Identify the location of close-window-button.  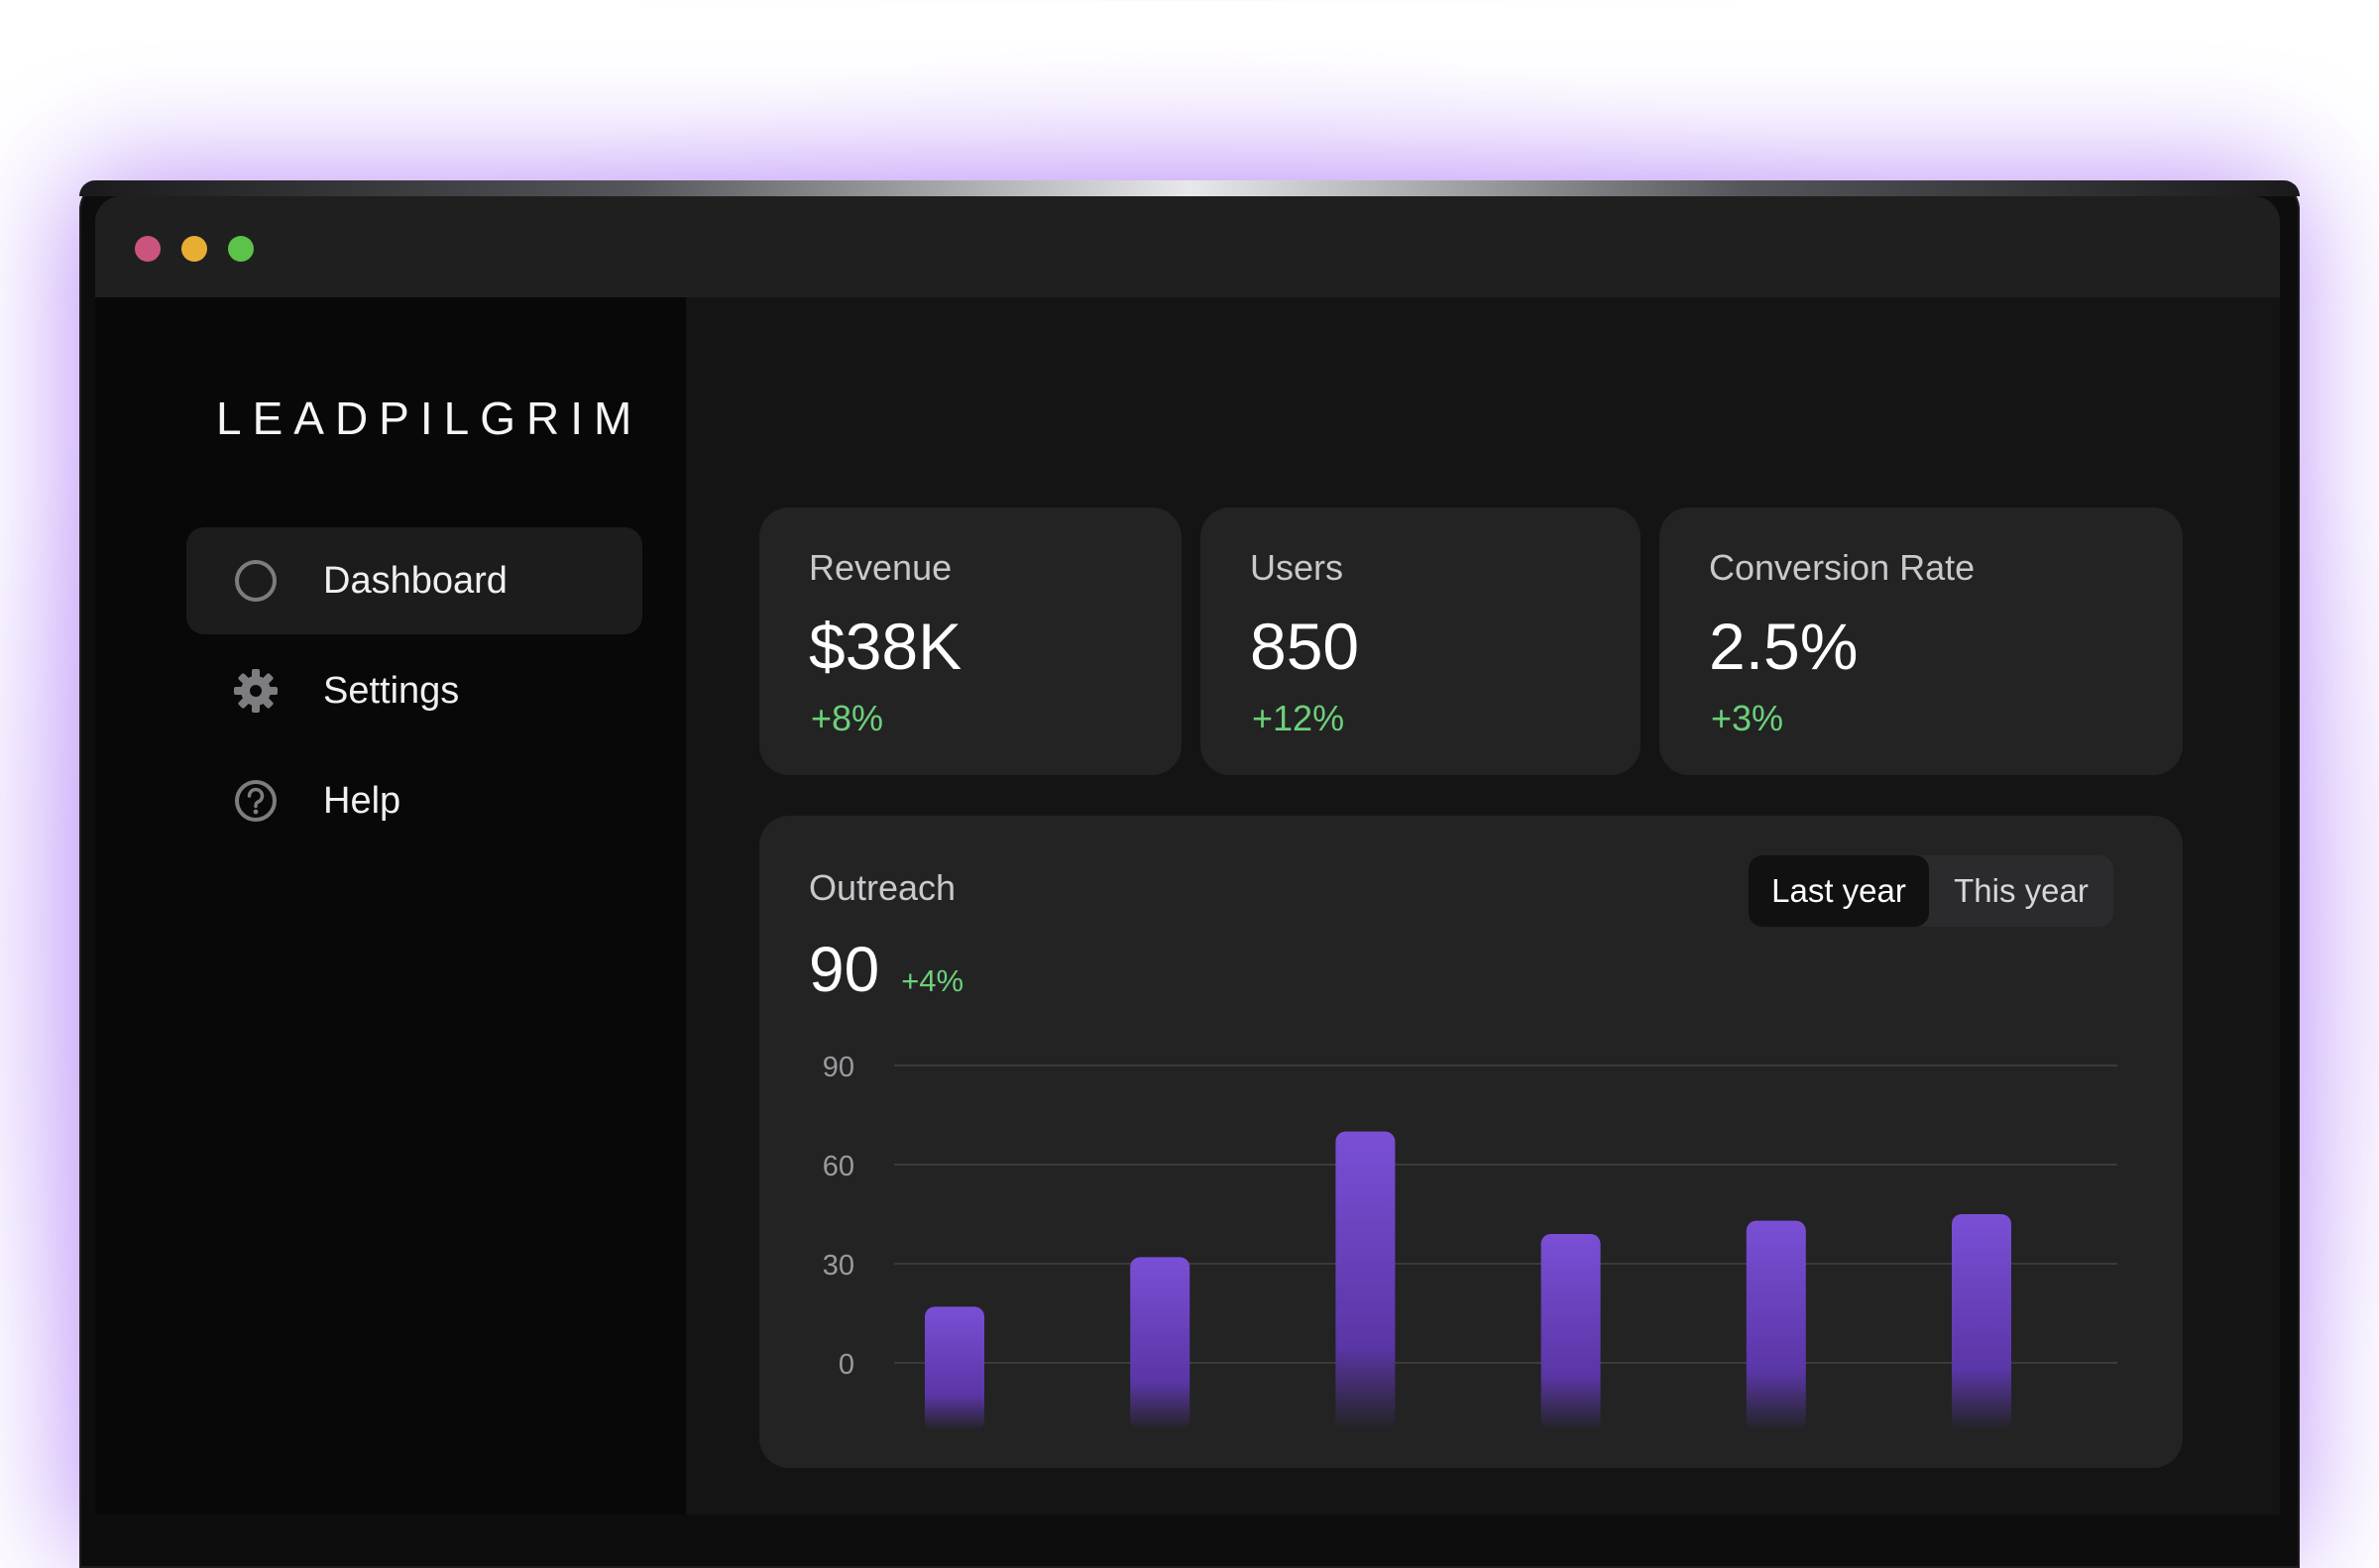
(148, 249).